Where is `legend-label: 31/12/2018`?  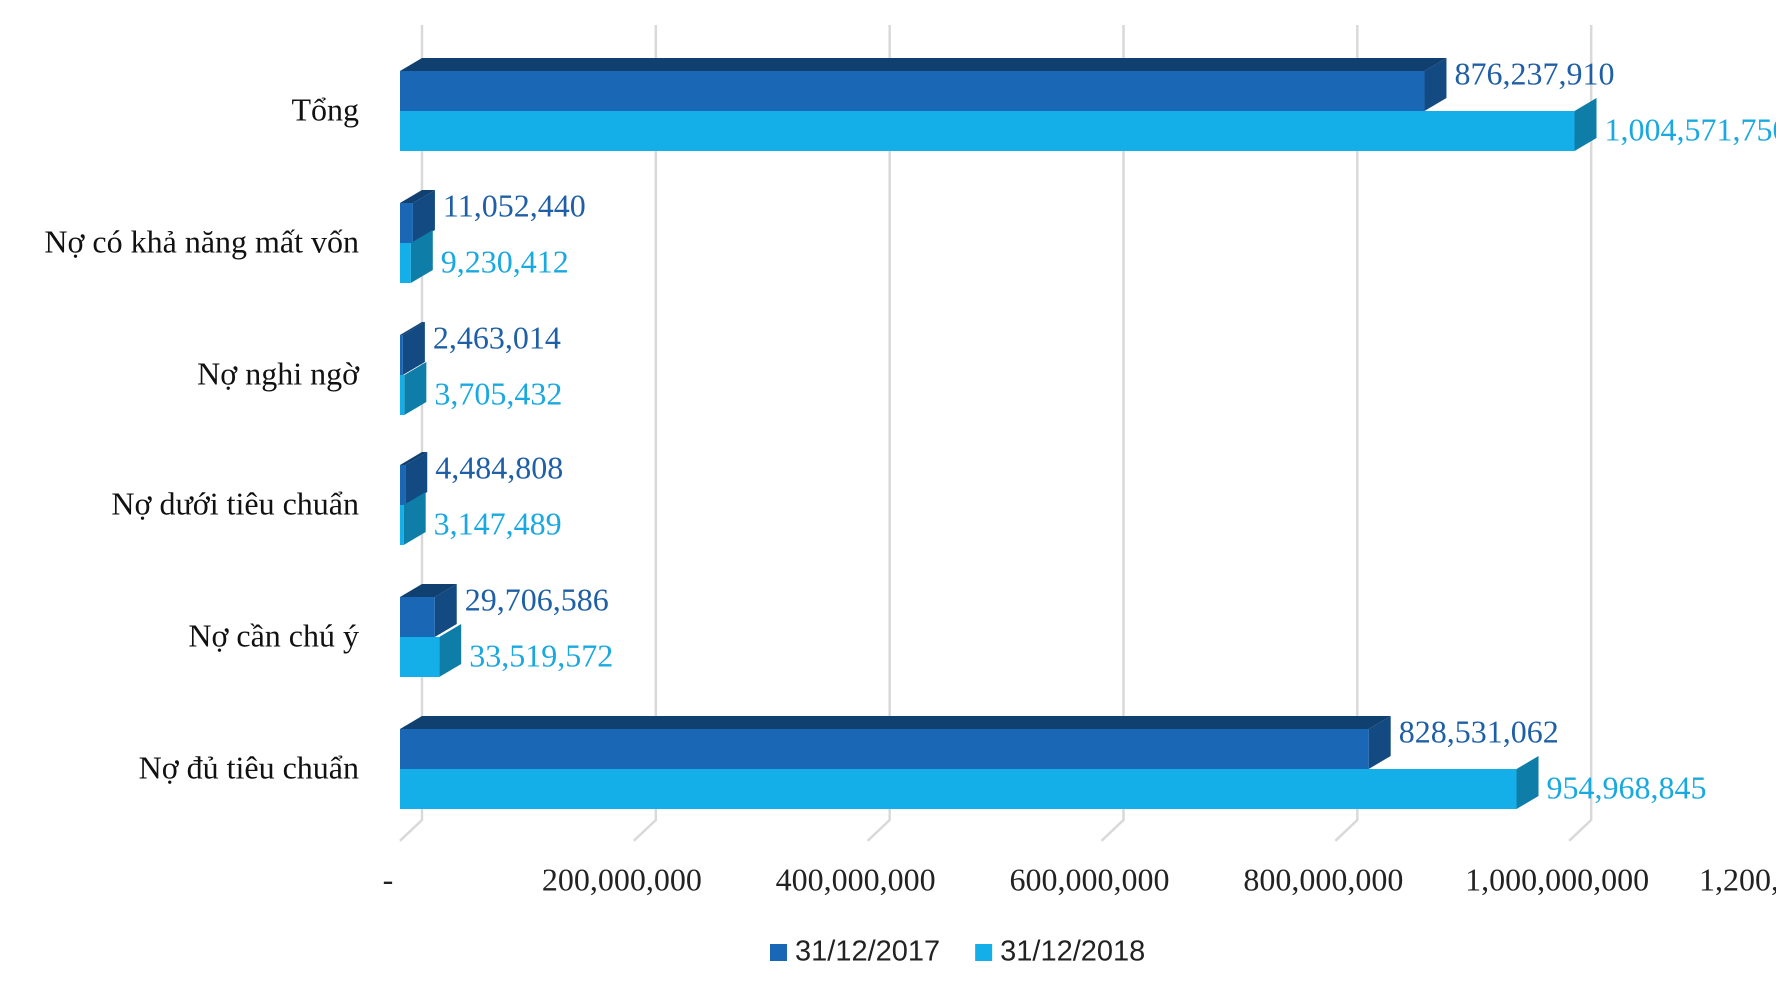 legend-label: 31/12/2018 is located at coordinates (1072, 952).